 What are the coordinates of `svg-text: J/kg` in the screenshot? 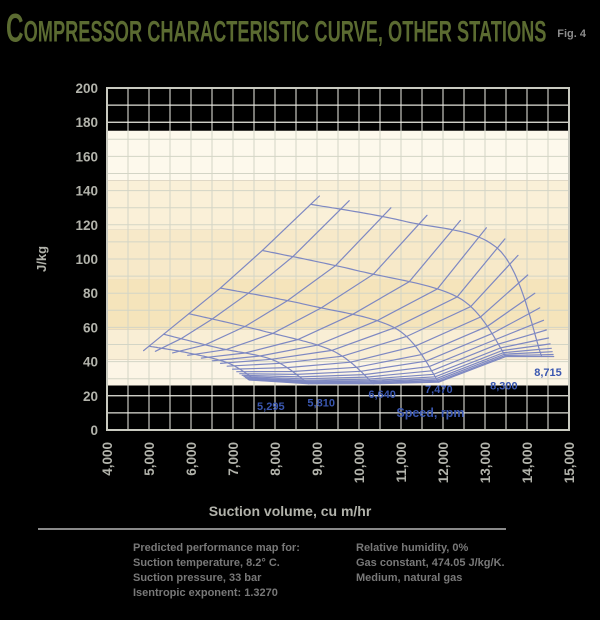 It's located at (41, 259).